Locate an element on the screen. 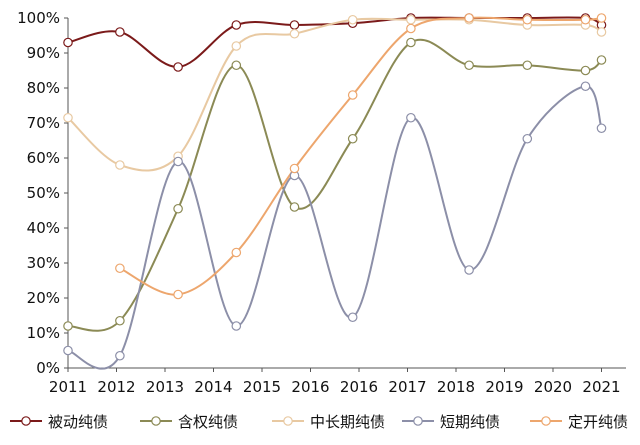 The height and width of the screenshot is (445, 640). legend-label: 被动纯债 is located at coordinates (78, 422).